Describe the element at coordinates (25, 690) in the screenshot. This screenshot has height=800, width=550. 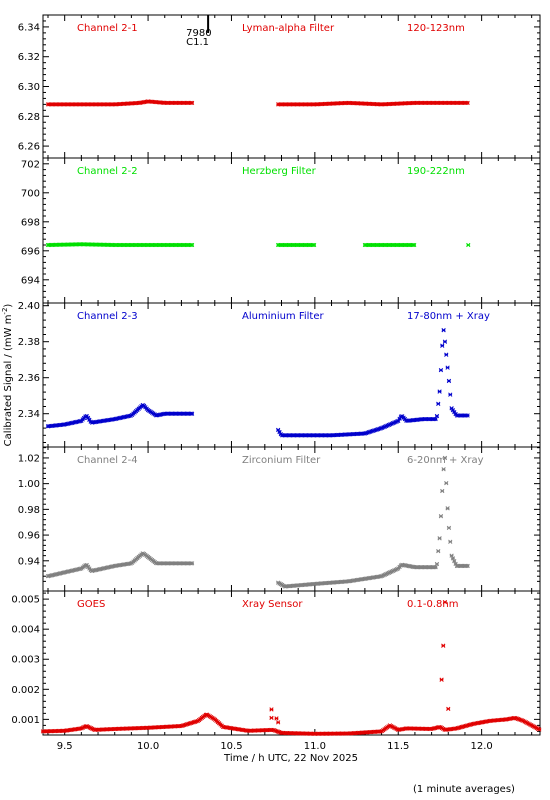
I see `y-tick-label: 0.002` at that location.